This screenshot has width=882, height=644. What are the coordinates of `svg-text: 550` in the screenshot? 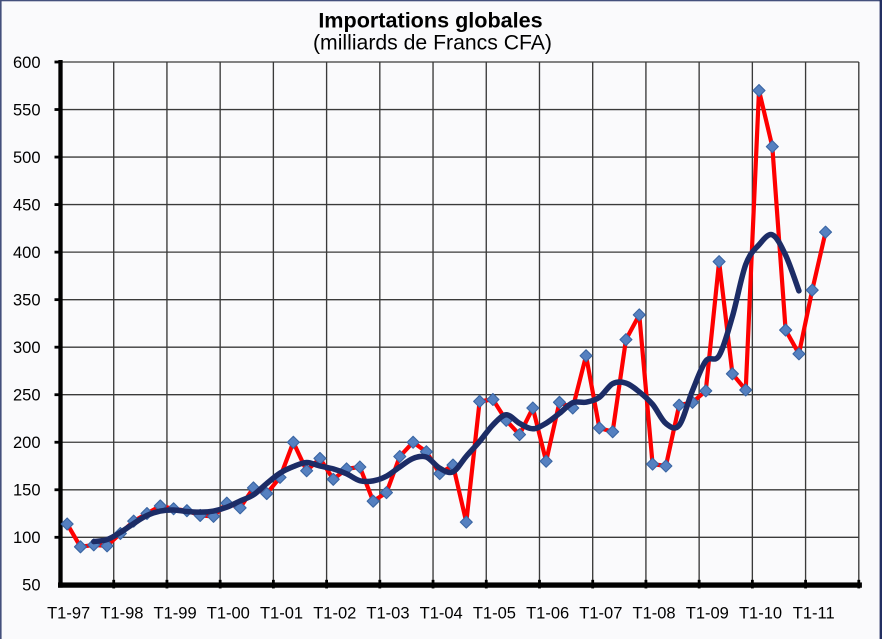 It's located at (27, 110).